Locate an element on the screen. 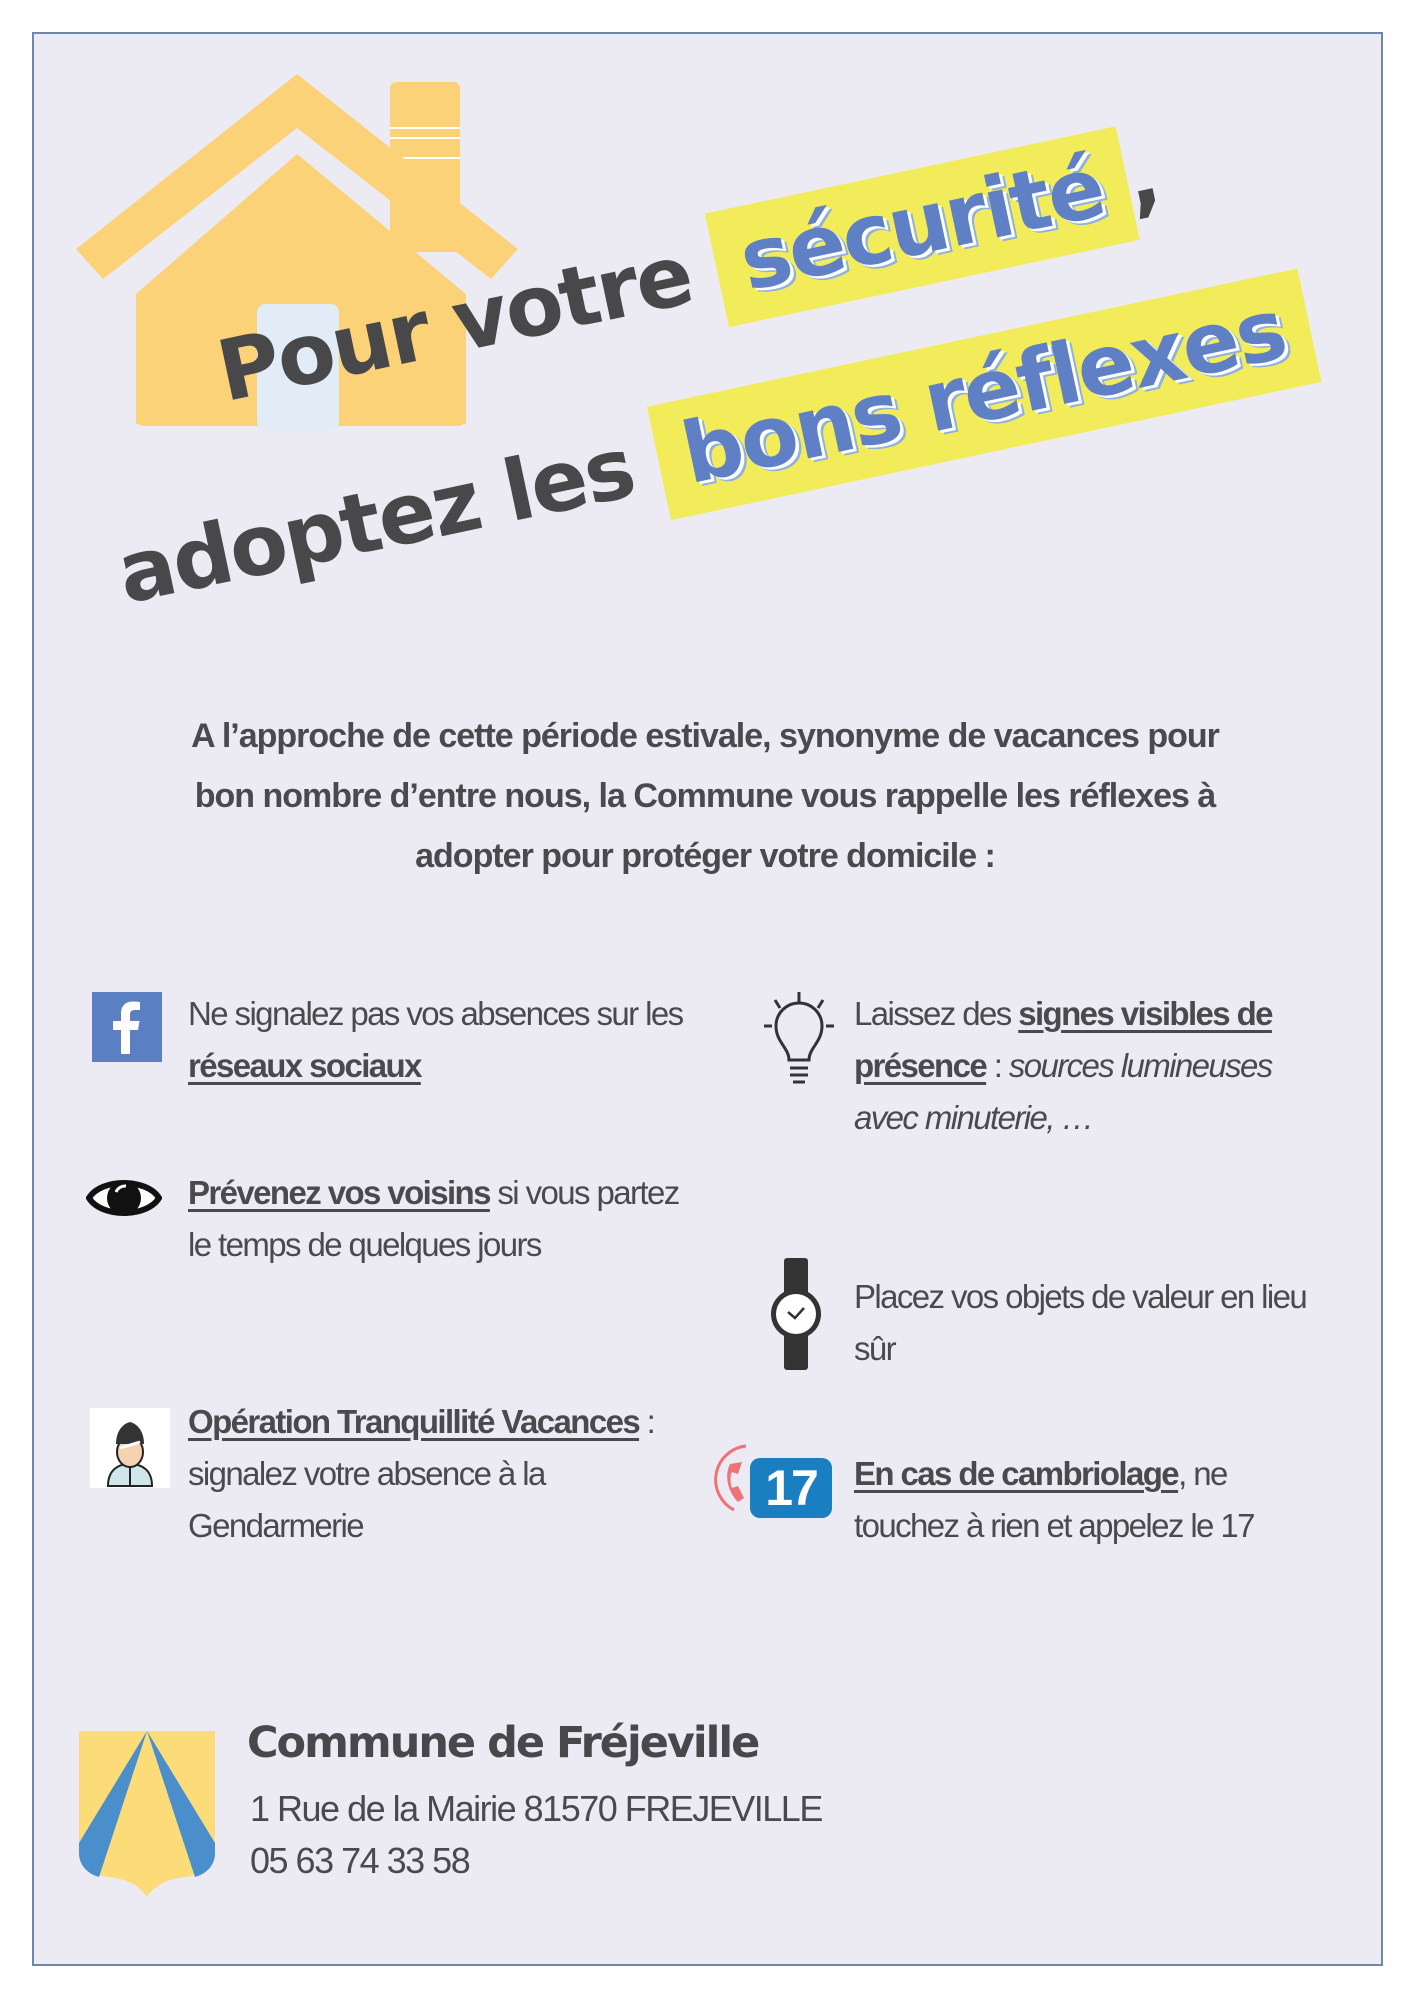 This screenshot has height=2000, width=1413. tip-emphasis: réseaux sociaux is located at coordinates (305, 1065).